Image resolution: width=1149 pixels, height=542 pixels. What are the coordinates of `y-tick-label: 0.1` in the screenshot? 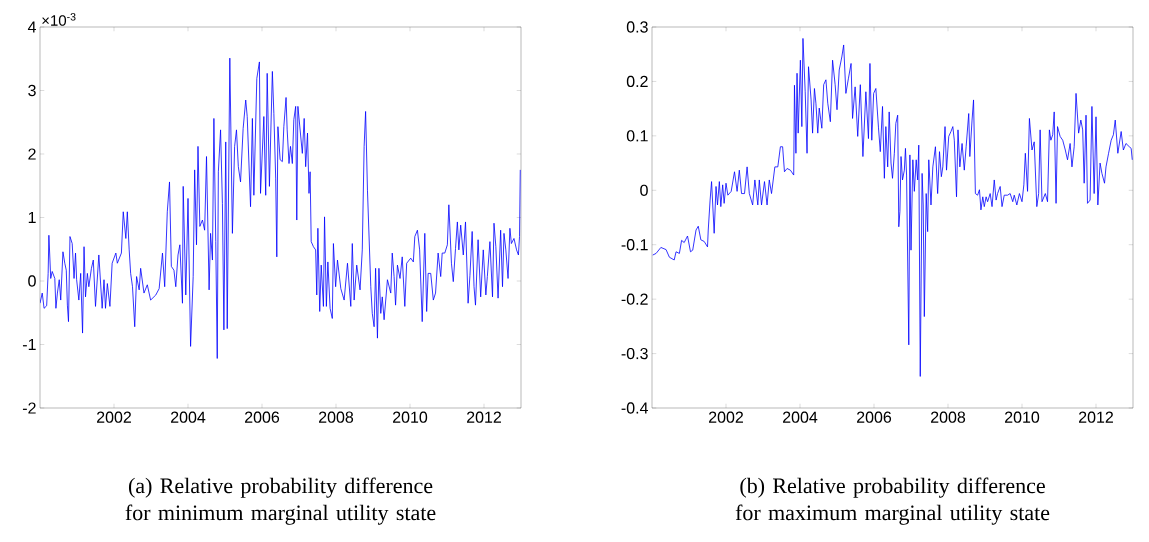 It's located at (637, 136).